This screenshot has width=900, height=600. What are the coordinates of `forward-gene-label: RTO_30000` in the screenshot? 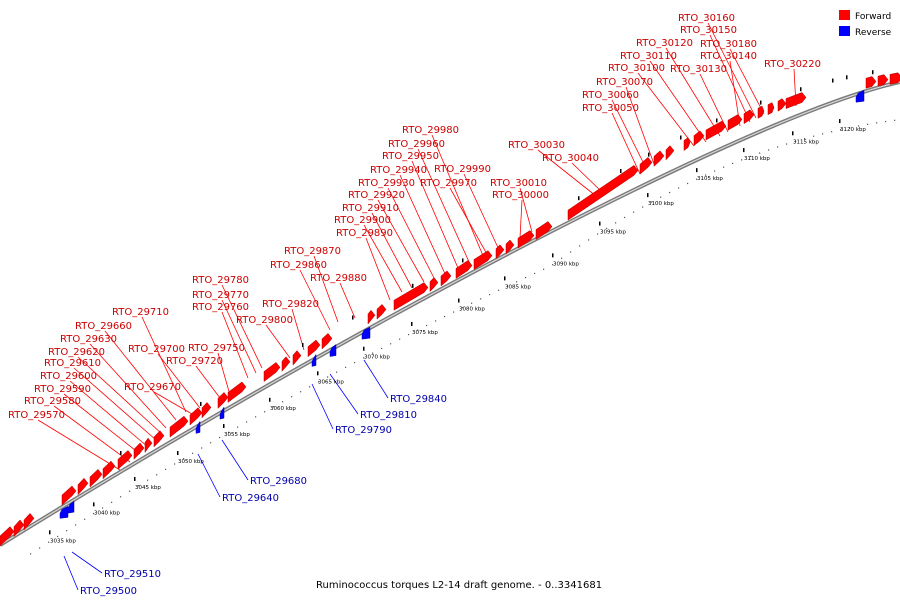 It's located at (520, 195).